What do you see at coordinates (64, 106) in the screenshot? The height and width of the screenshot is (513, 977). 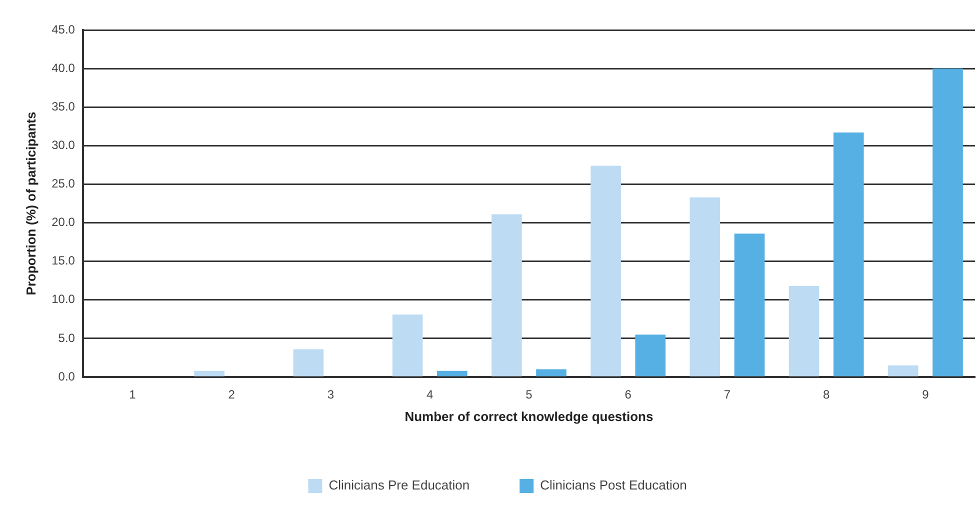 I see `y-tick-label: 35.0` at bounding box center [64, 106].